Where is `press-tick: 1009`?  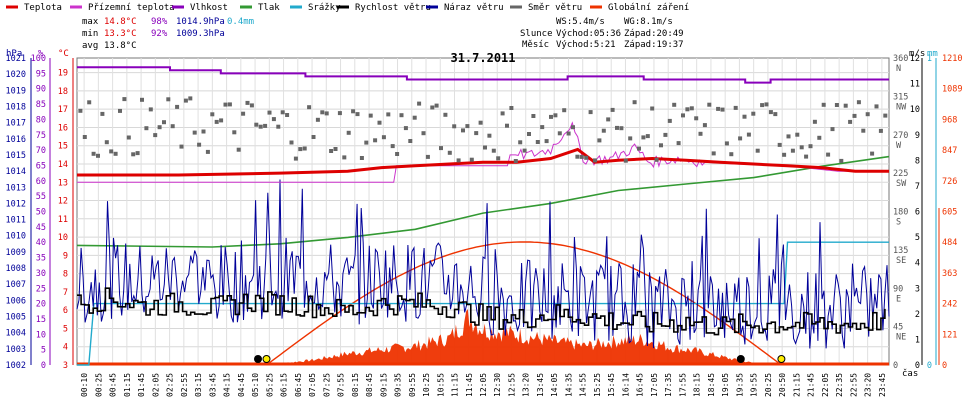 press-tick: 1009 is located at coordinates (16, 253).